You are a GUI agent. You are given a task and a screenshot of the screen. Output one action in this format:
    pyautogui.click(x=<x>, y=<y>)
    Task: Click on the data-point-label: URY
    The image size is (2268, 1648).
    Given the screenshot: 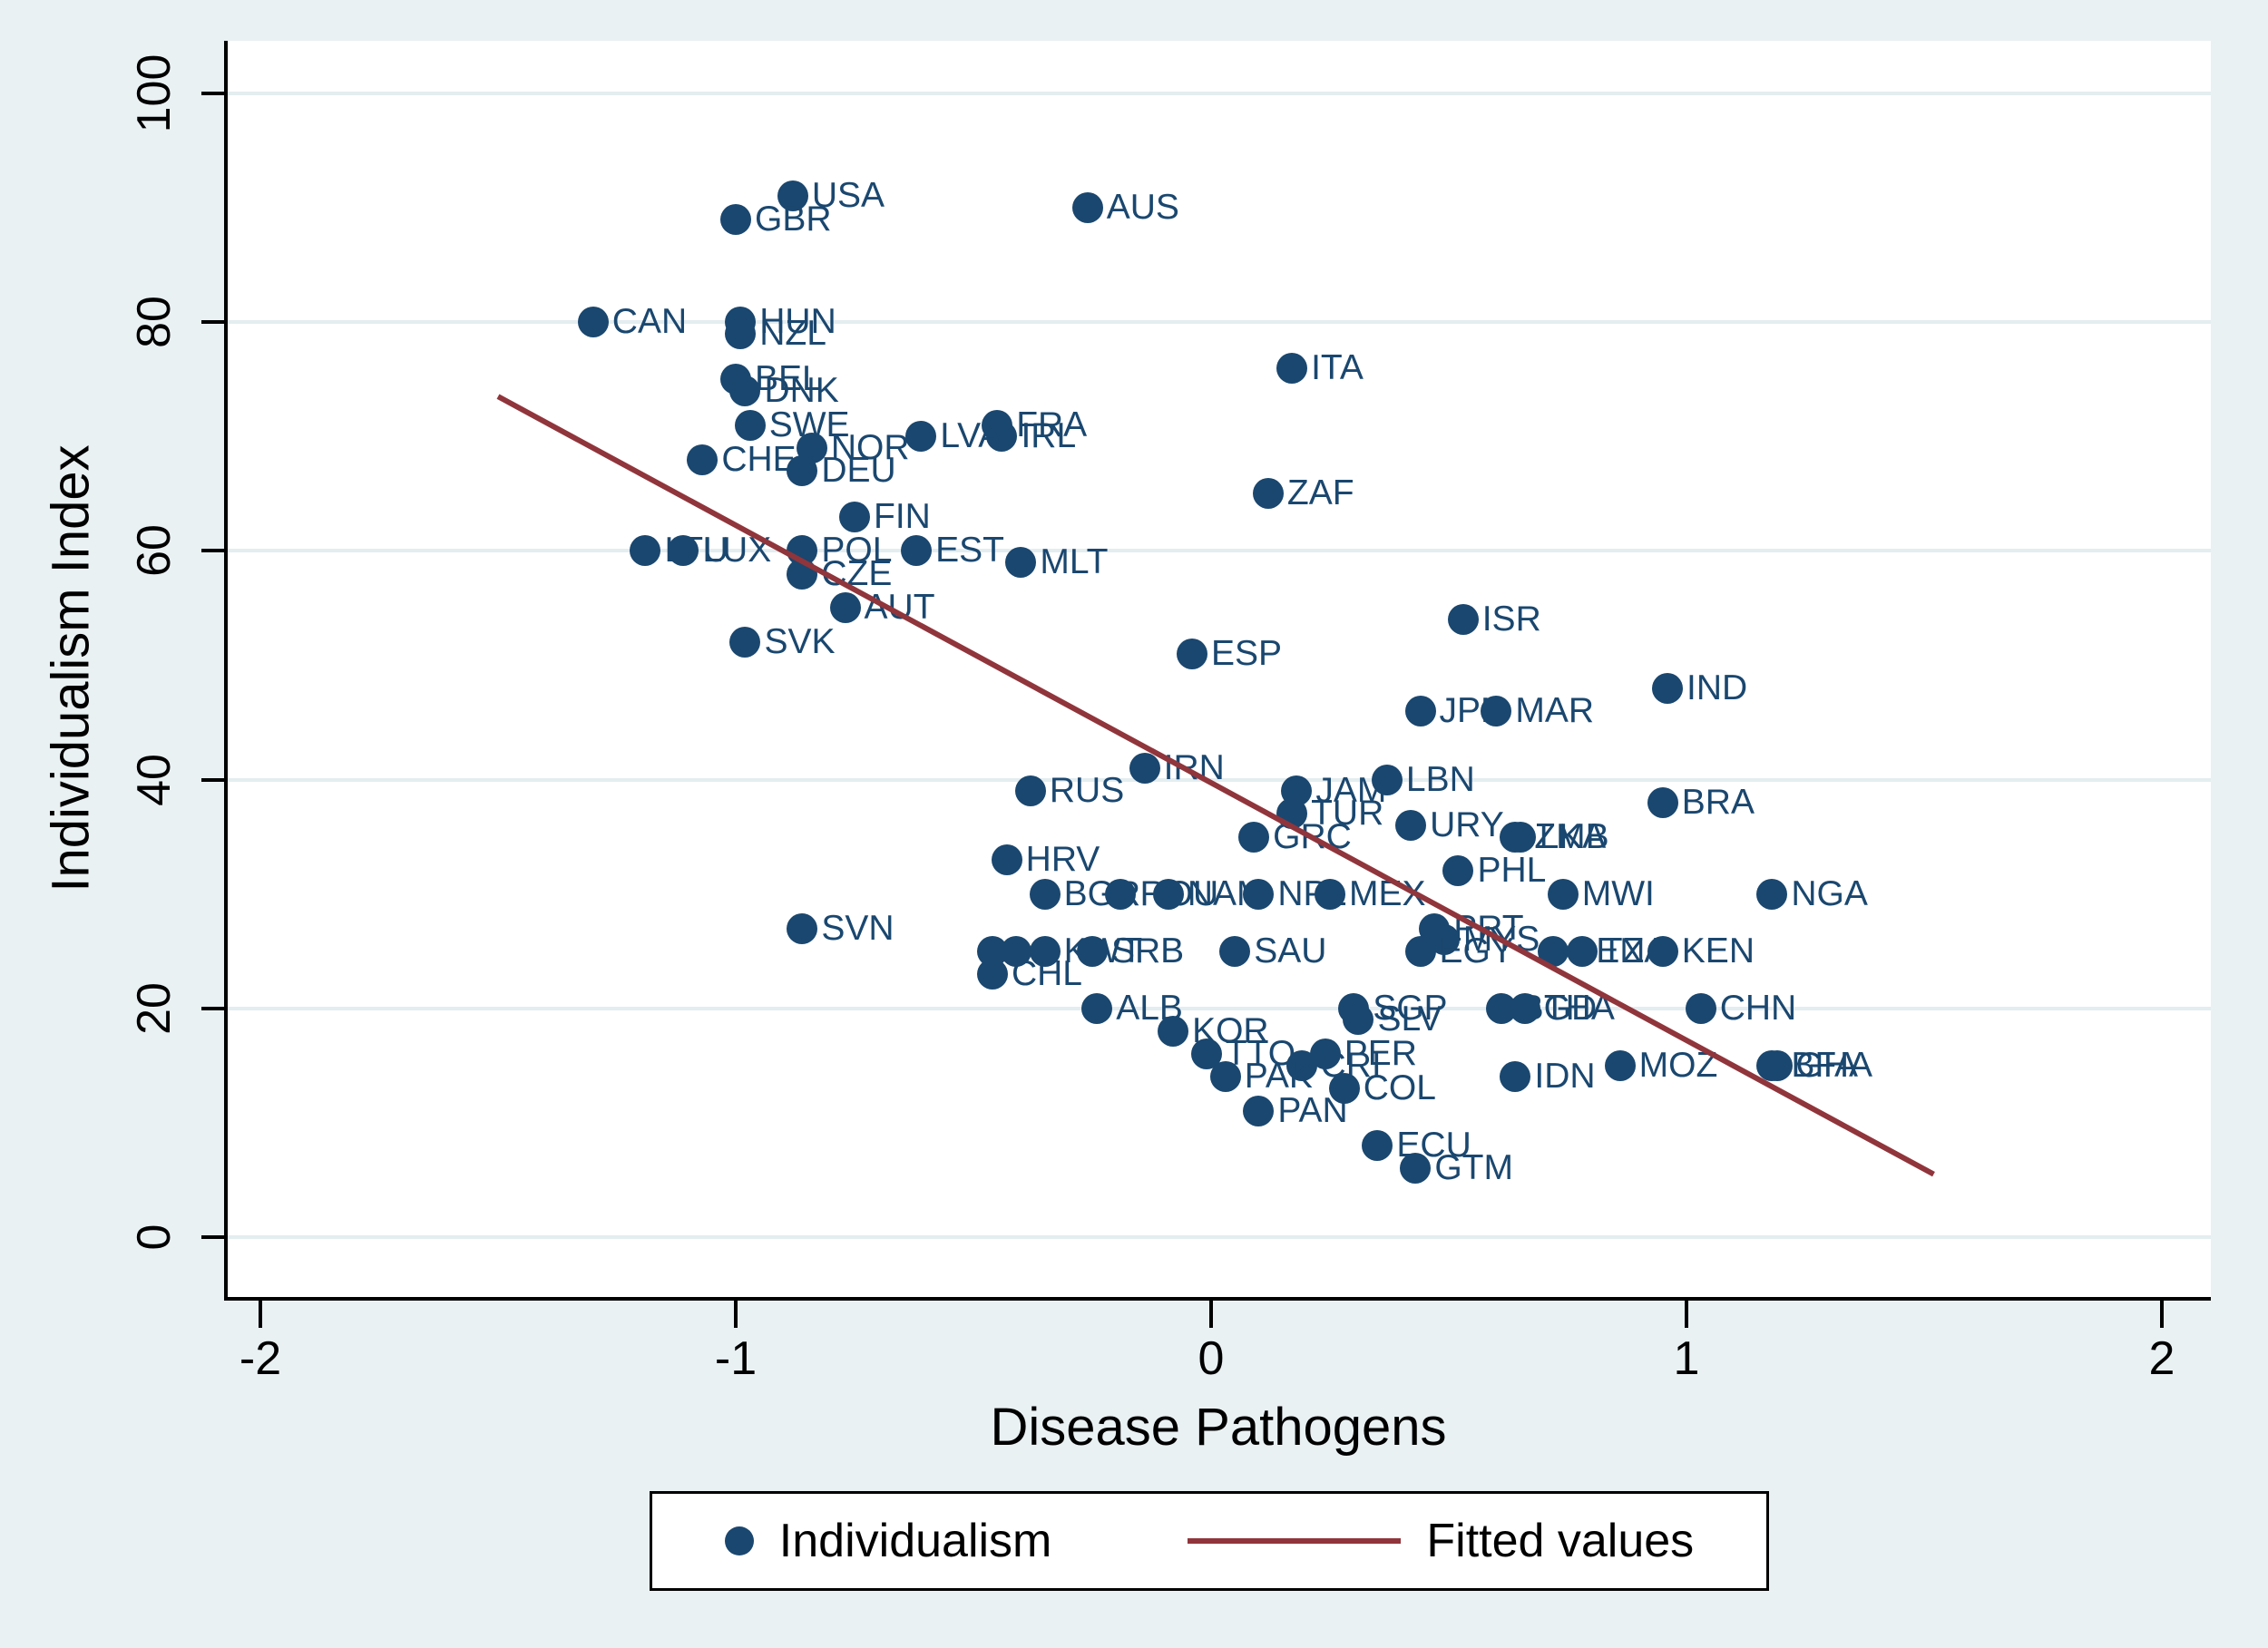 What is the action you would take?
    pyautogui.click(x=1467, y=825)
    